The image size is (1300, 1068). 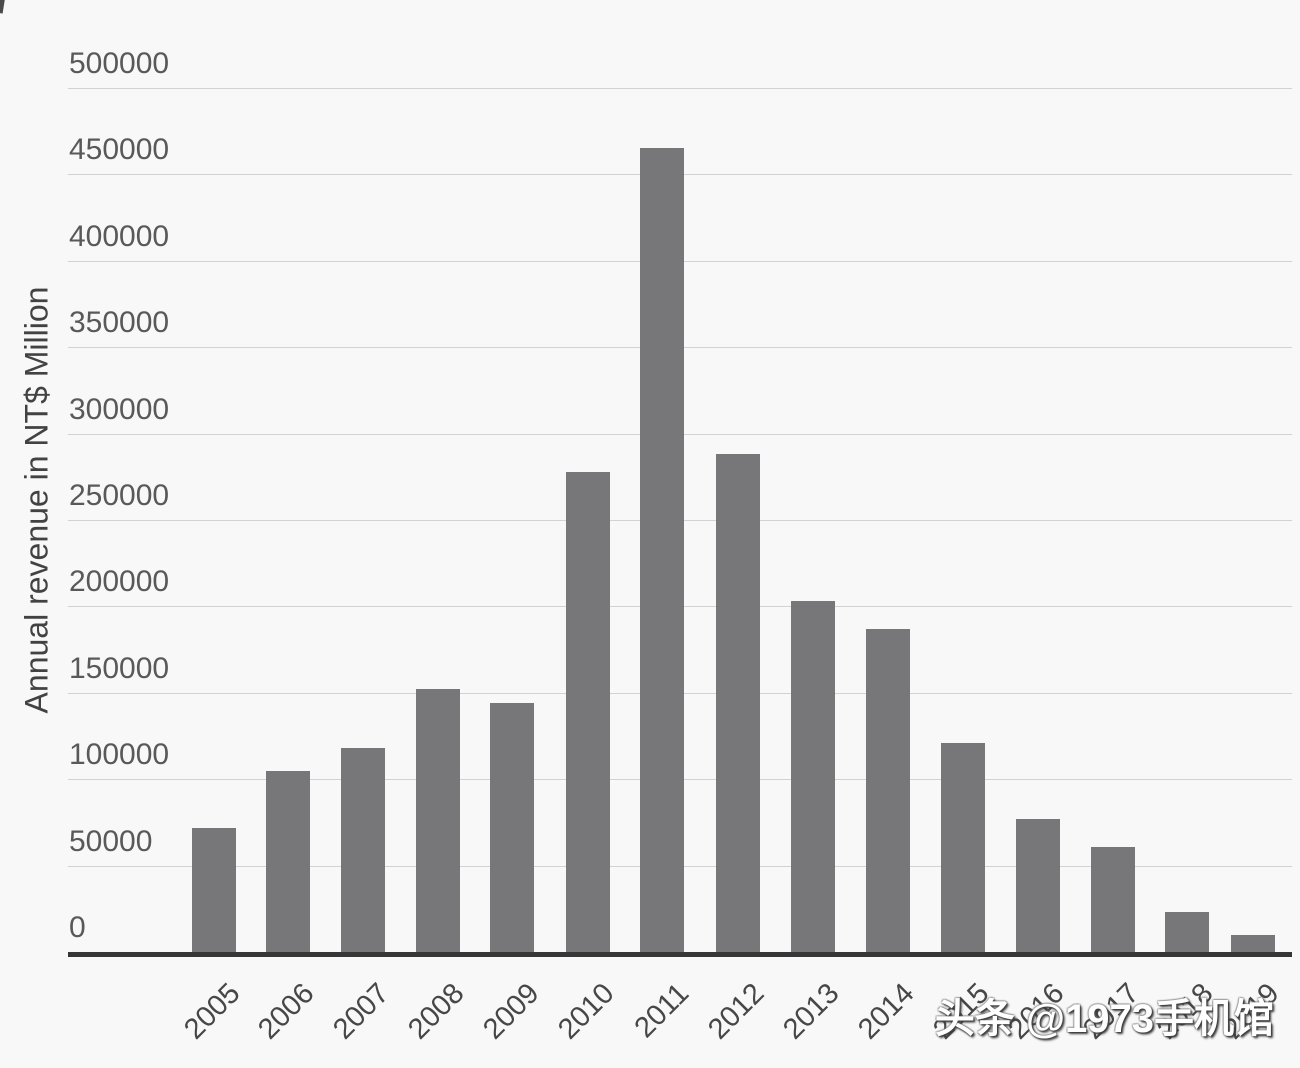 I want to click on y-tick-label-400000: 400000, so click(x=119, y=236).